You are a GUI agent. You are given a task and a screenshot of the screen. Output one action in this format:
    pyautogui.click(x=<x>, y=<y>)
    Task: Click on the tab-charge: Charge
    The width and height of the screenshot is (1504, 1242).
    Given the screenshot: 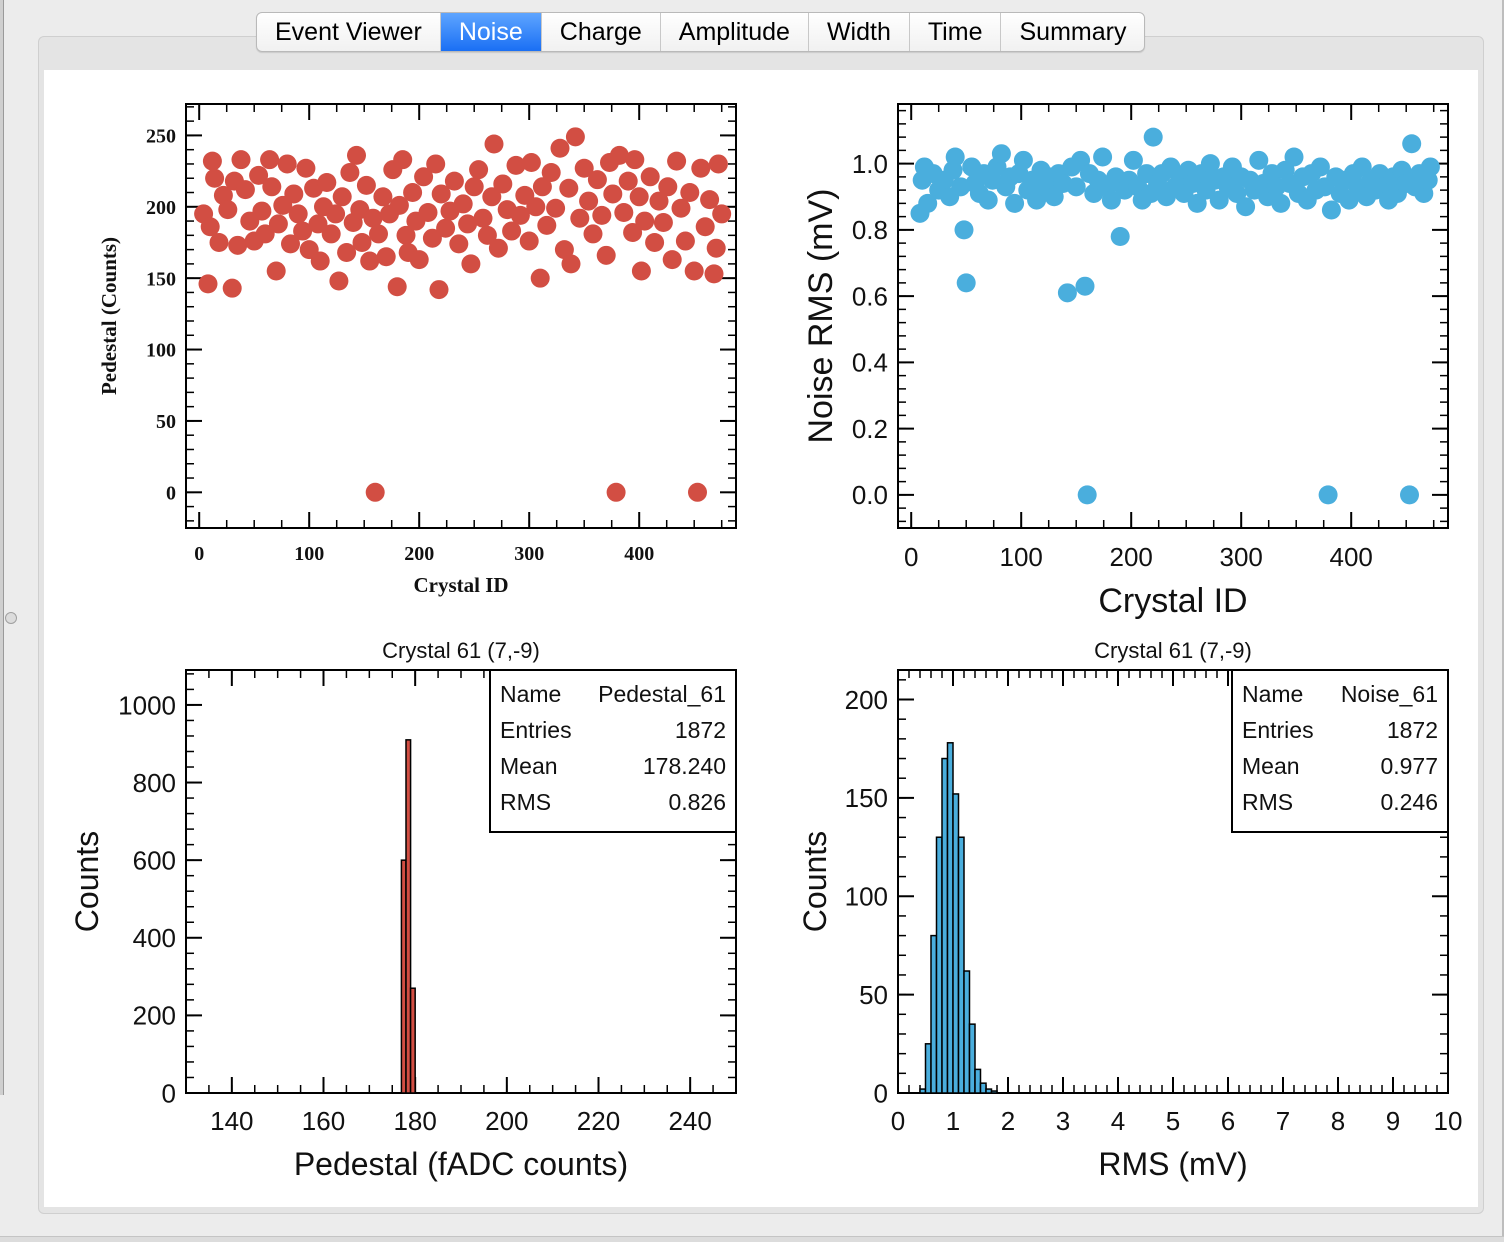 What is the action you would take?
    pyautogui.click(x=601, y=32)
    